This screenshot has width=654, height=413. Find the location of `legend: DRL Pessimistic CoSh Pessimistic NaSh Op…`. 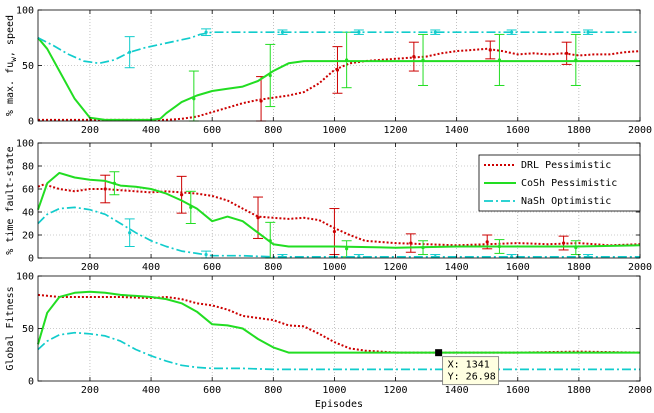

legend: DRL Pessimistic CoSh Pessimistic NaSh Op… is located at coordinates (559, 183).